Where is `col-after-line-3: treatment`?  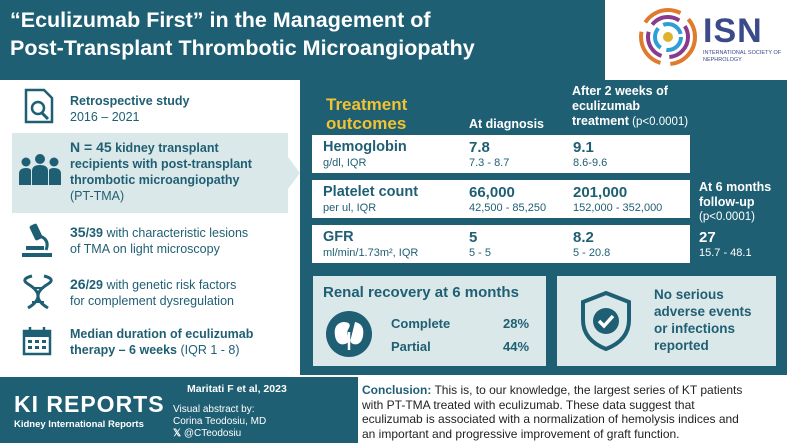
col-after-line-3: treatment is located at coordinates (600, 121).